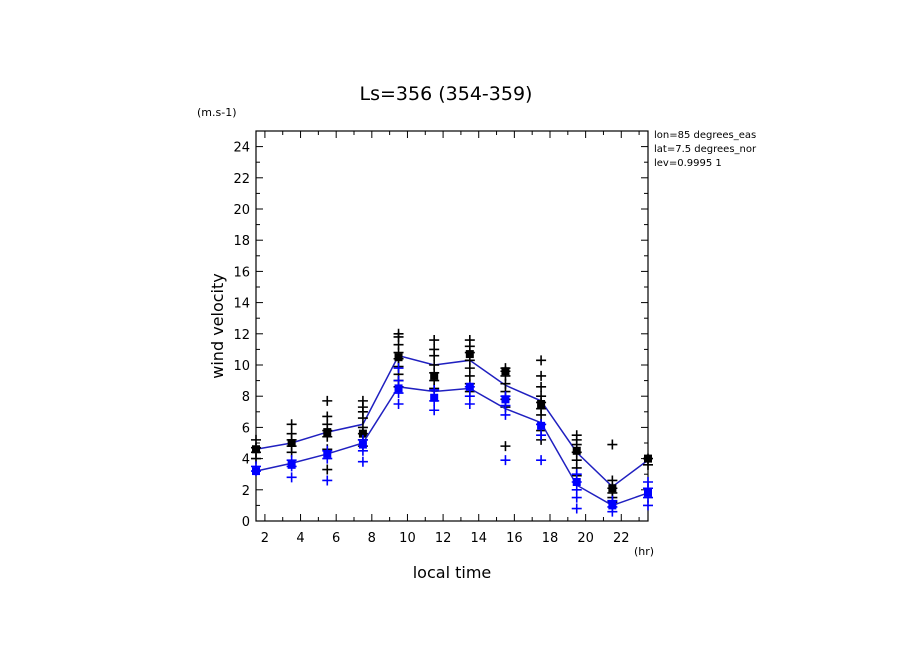  I want to click on y-tick-label: 2, so click(246, 491).